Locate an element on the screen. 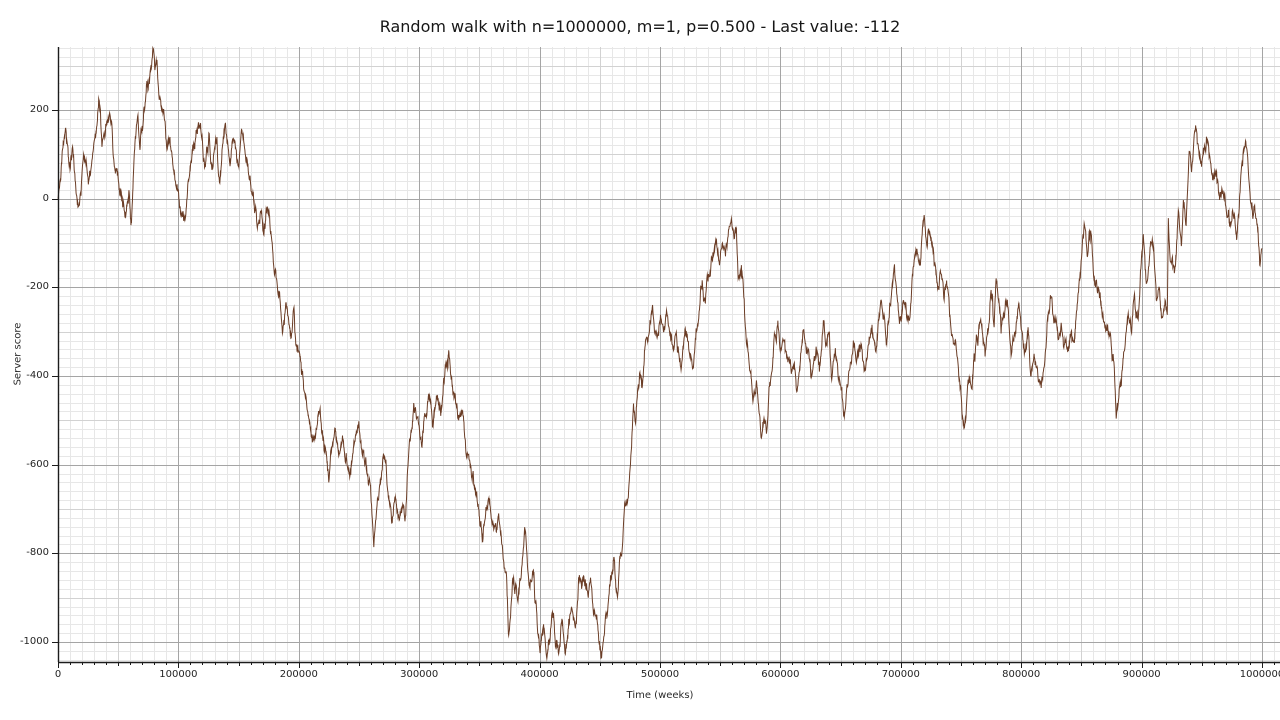 This screenshot has width=1280, height=720. x-tick-label: 800000 is located at coordinates (1021, 674).